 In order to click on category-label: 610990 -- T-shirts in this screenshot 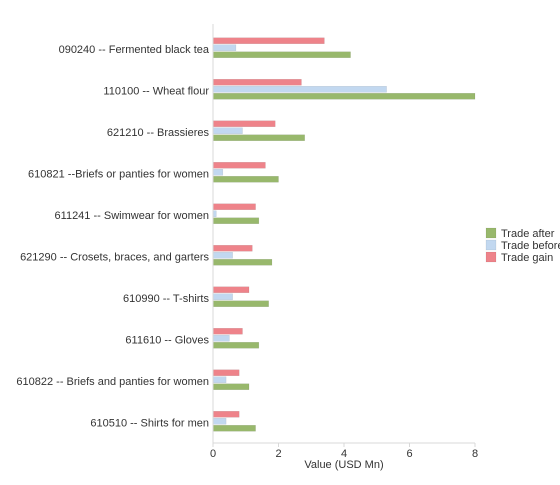, I will do `click(166, 299)`.